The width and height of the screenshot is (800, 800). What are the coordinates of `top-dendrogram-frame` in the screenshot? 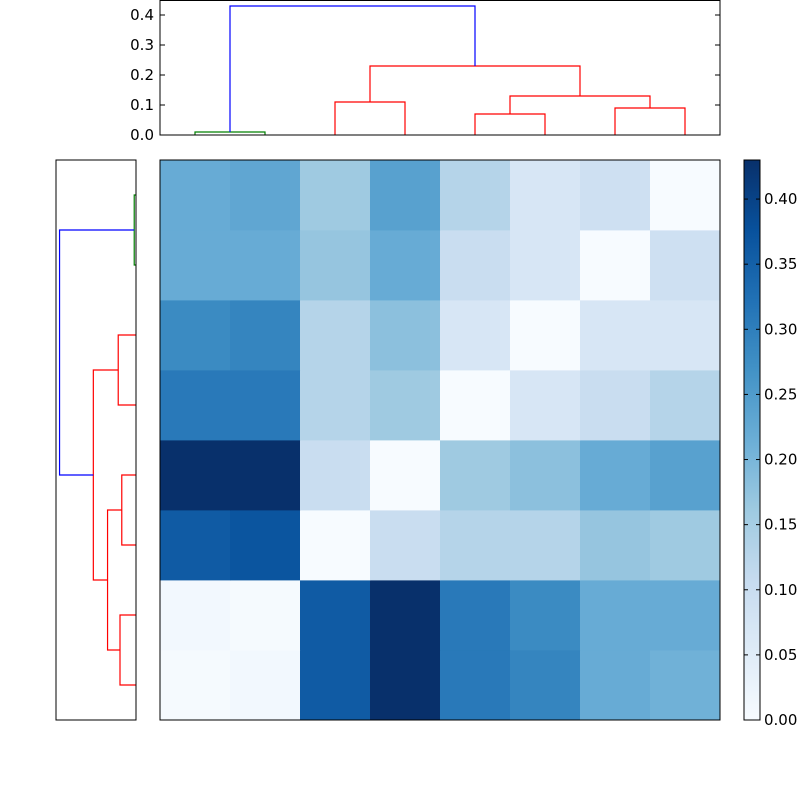 It's located at (440, 68).